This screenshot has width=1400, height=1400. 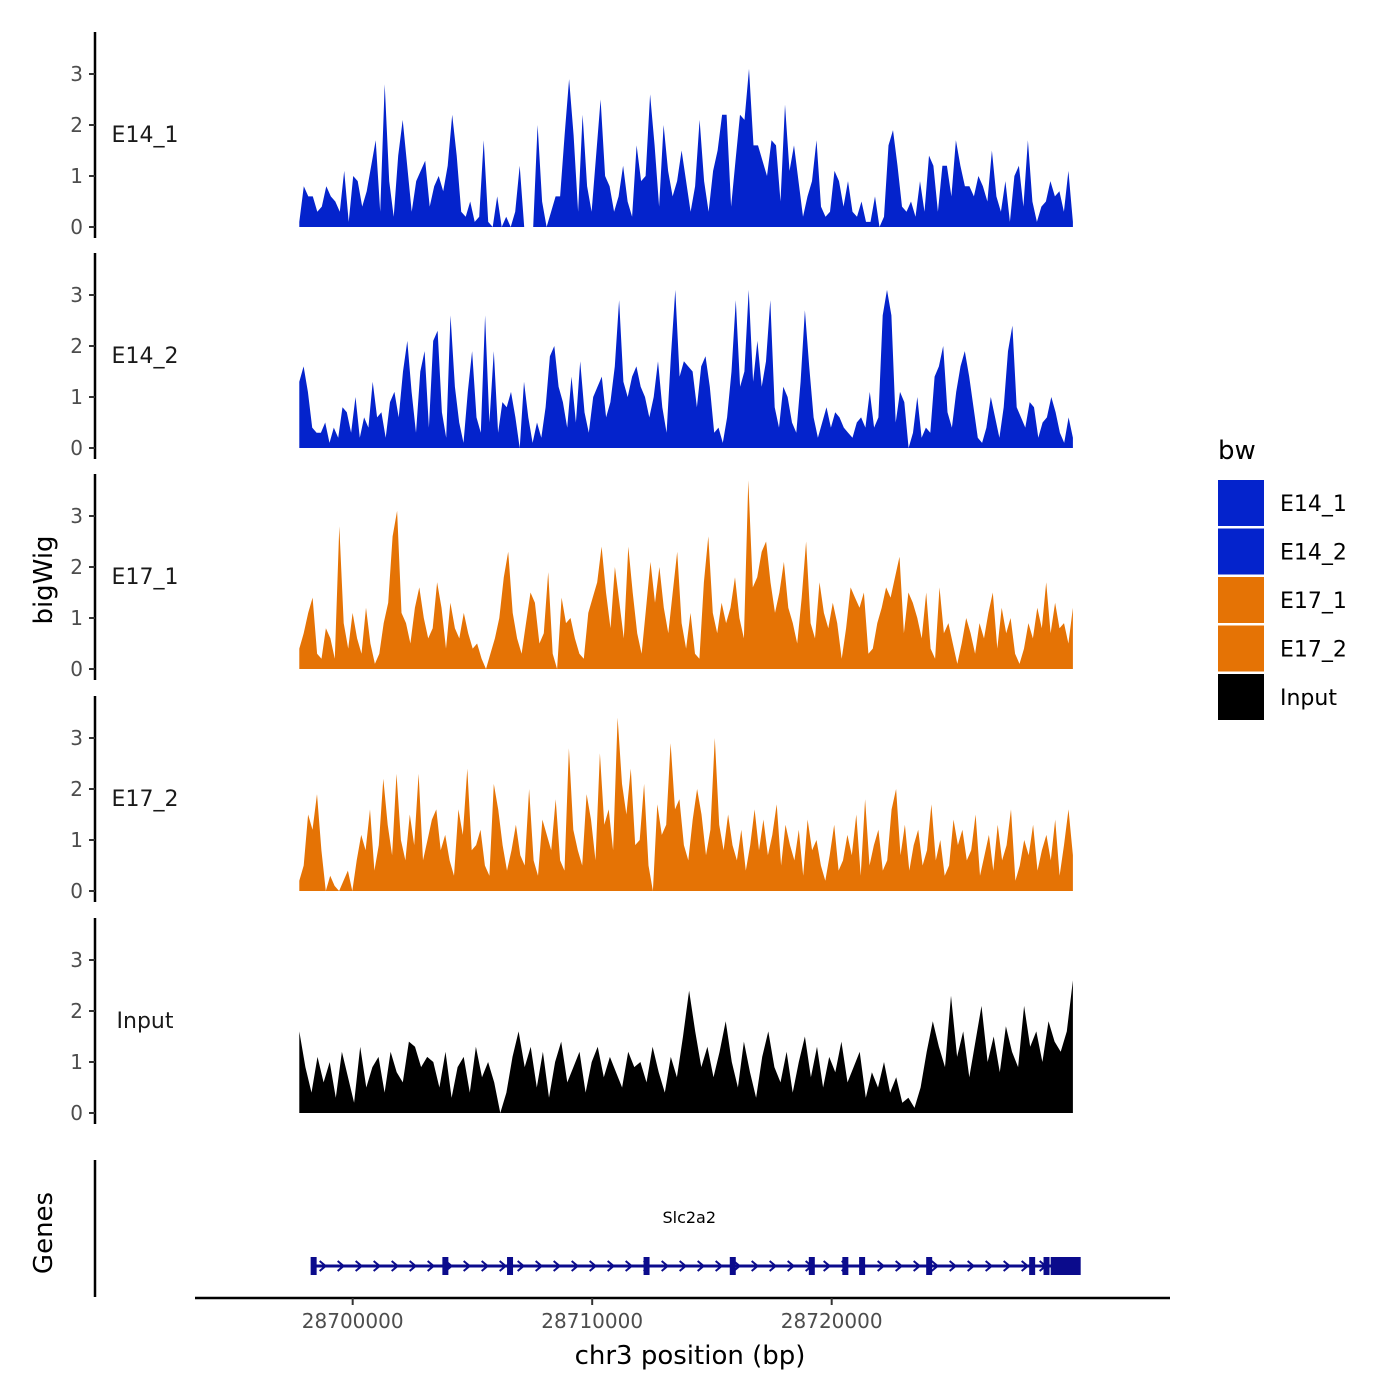 What do you see at coordinates (689, 1217) in the screenshot?
I see `gene-name: Slc2a2` at bounding box center [689, 1217].